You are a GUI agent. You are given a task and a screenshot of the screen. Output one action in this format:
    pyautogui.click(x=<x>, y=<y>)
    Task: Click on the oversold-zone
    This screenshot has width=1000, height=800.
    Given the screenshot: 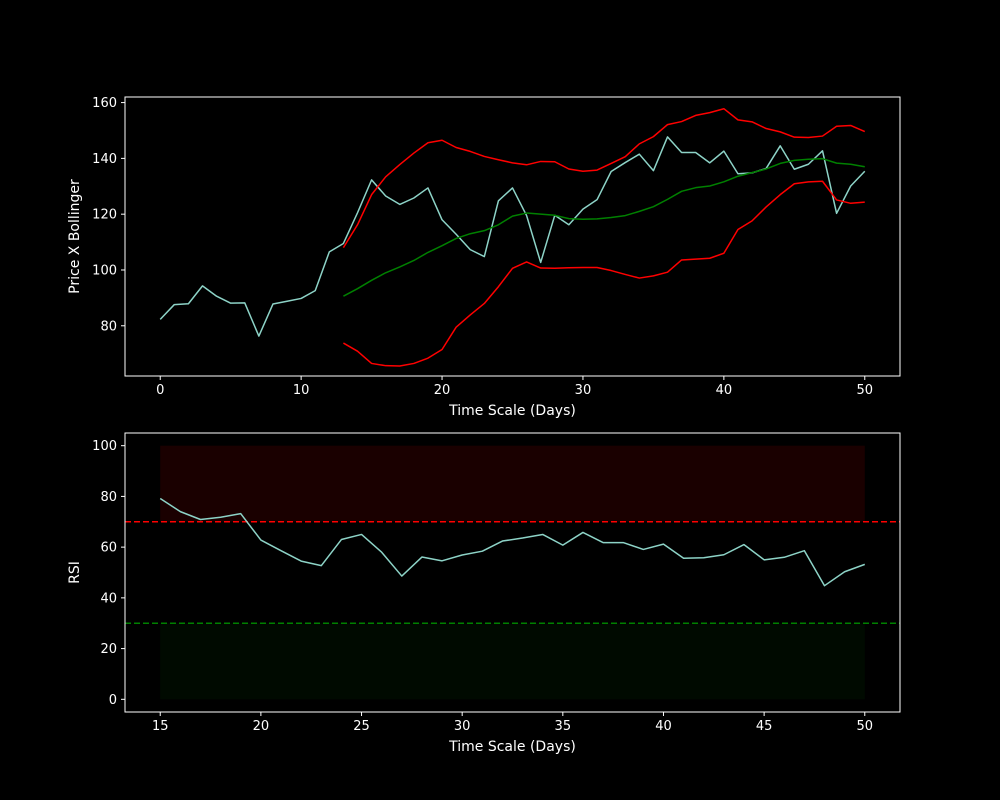 What is the action you would take?
    pyautogui.click(x=512, y=661)
    